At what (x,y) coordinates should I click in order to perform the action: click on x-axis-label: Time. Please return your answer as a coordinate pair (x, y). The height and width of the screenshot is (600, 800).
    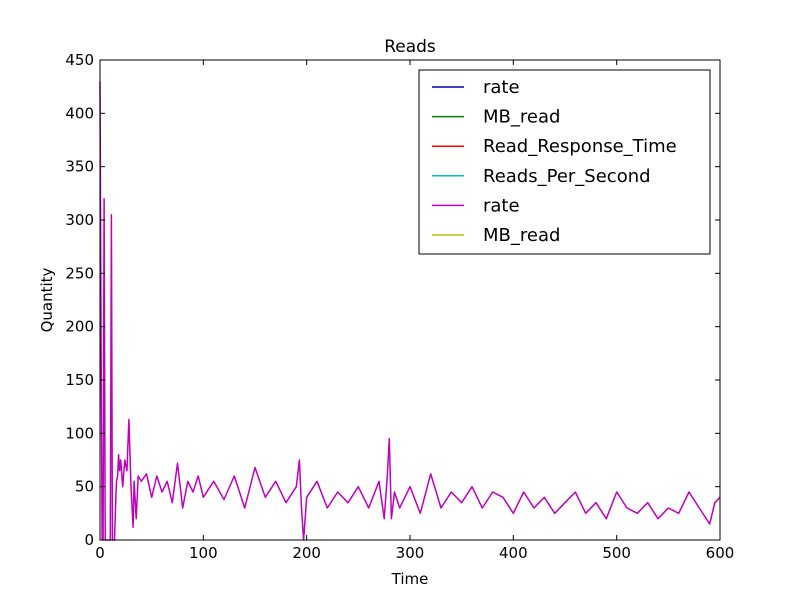
    Looking at the image, I should click on (410, 579).